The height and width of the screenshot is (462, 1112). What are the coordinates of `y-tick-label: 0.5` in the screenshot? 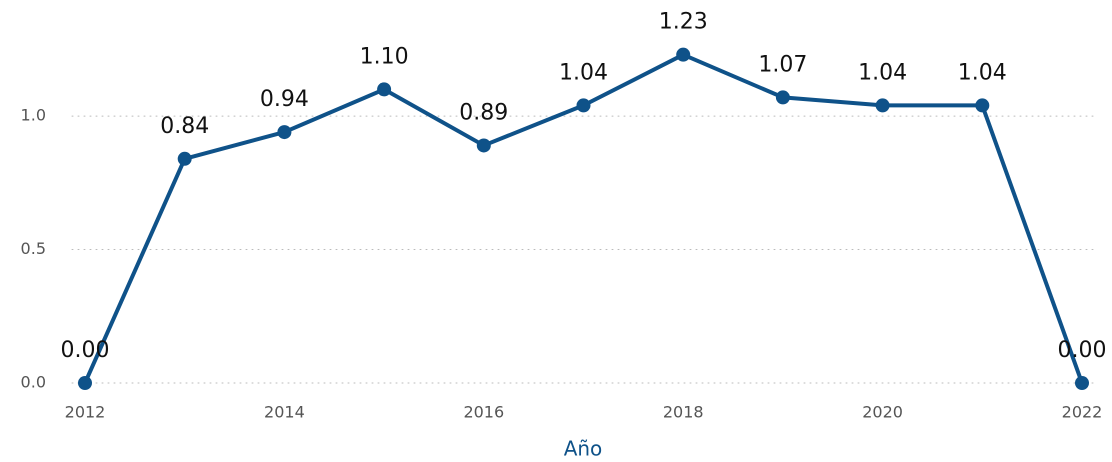 It's located at (33, 248).